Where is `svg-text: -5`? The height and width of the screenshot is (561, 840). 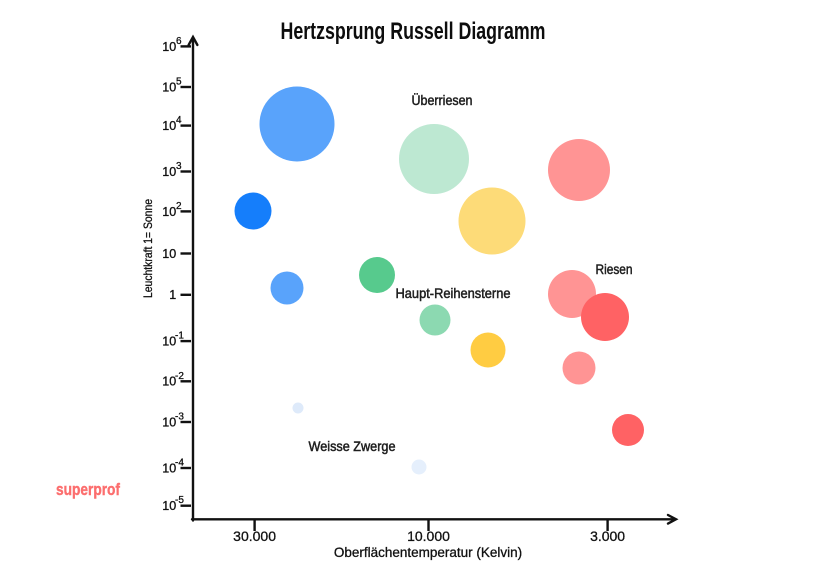
svg-text: -5 is located at coordinates (179, 500).